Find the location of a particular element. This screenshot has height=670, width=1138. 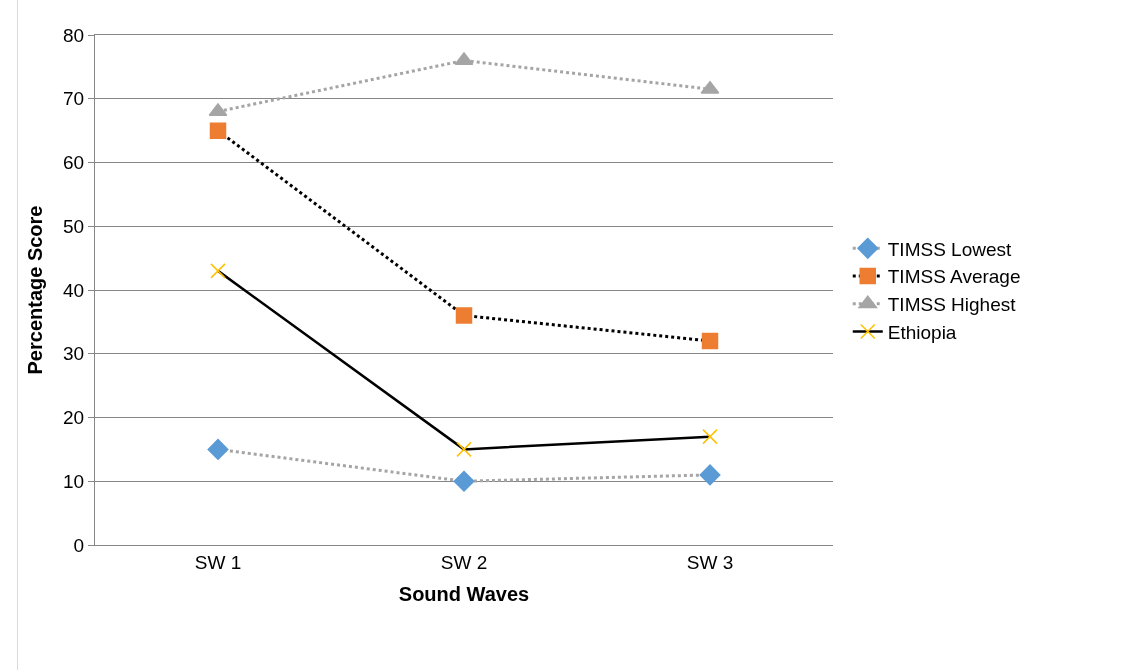

y-tick-label: 0 is located at coordinates (79, 545).